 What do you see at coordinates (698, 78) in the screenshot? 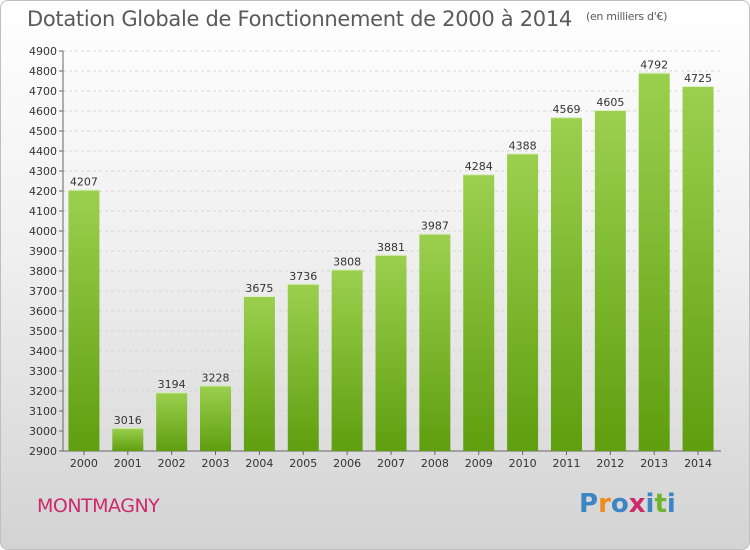
I see `value-label-2014: 4725` at bounding box center [698, 78].